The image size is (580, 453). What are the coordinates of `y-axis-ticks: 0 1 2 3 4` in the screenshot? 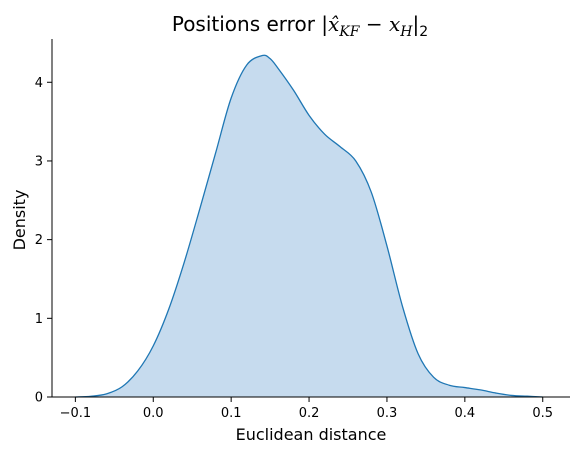 It's located at (43, 241).